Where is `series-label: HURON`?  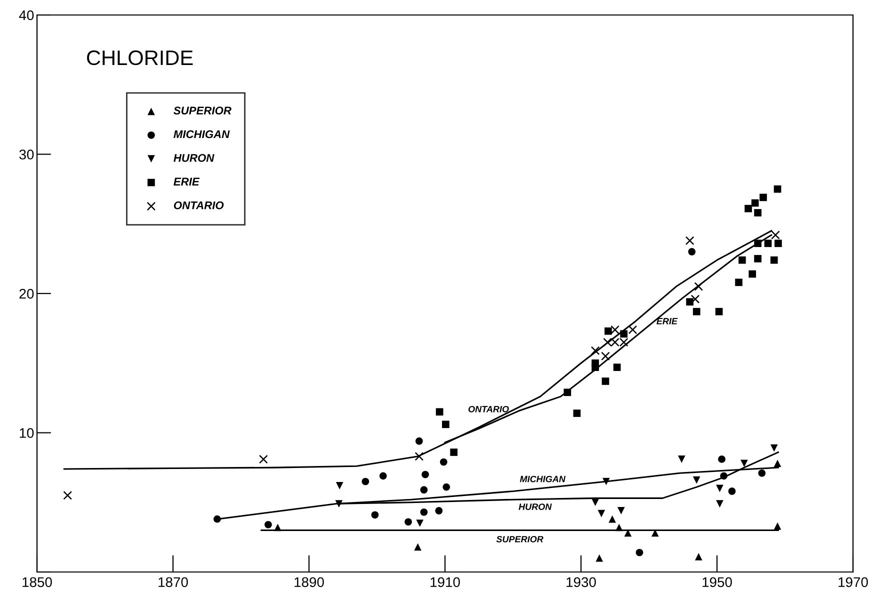 series-label: HURON is located at coordinates (535, 507).